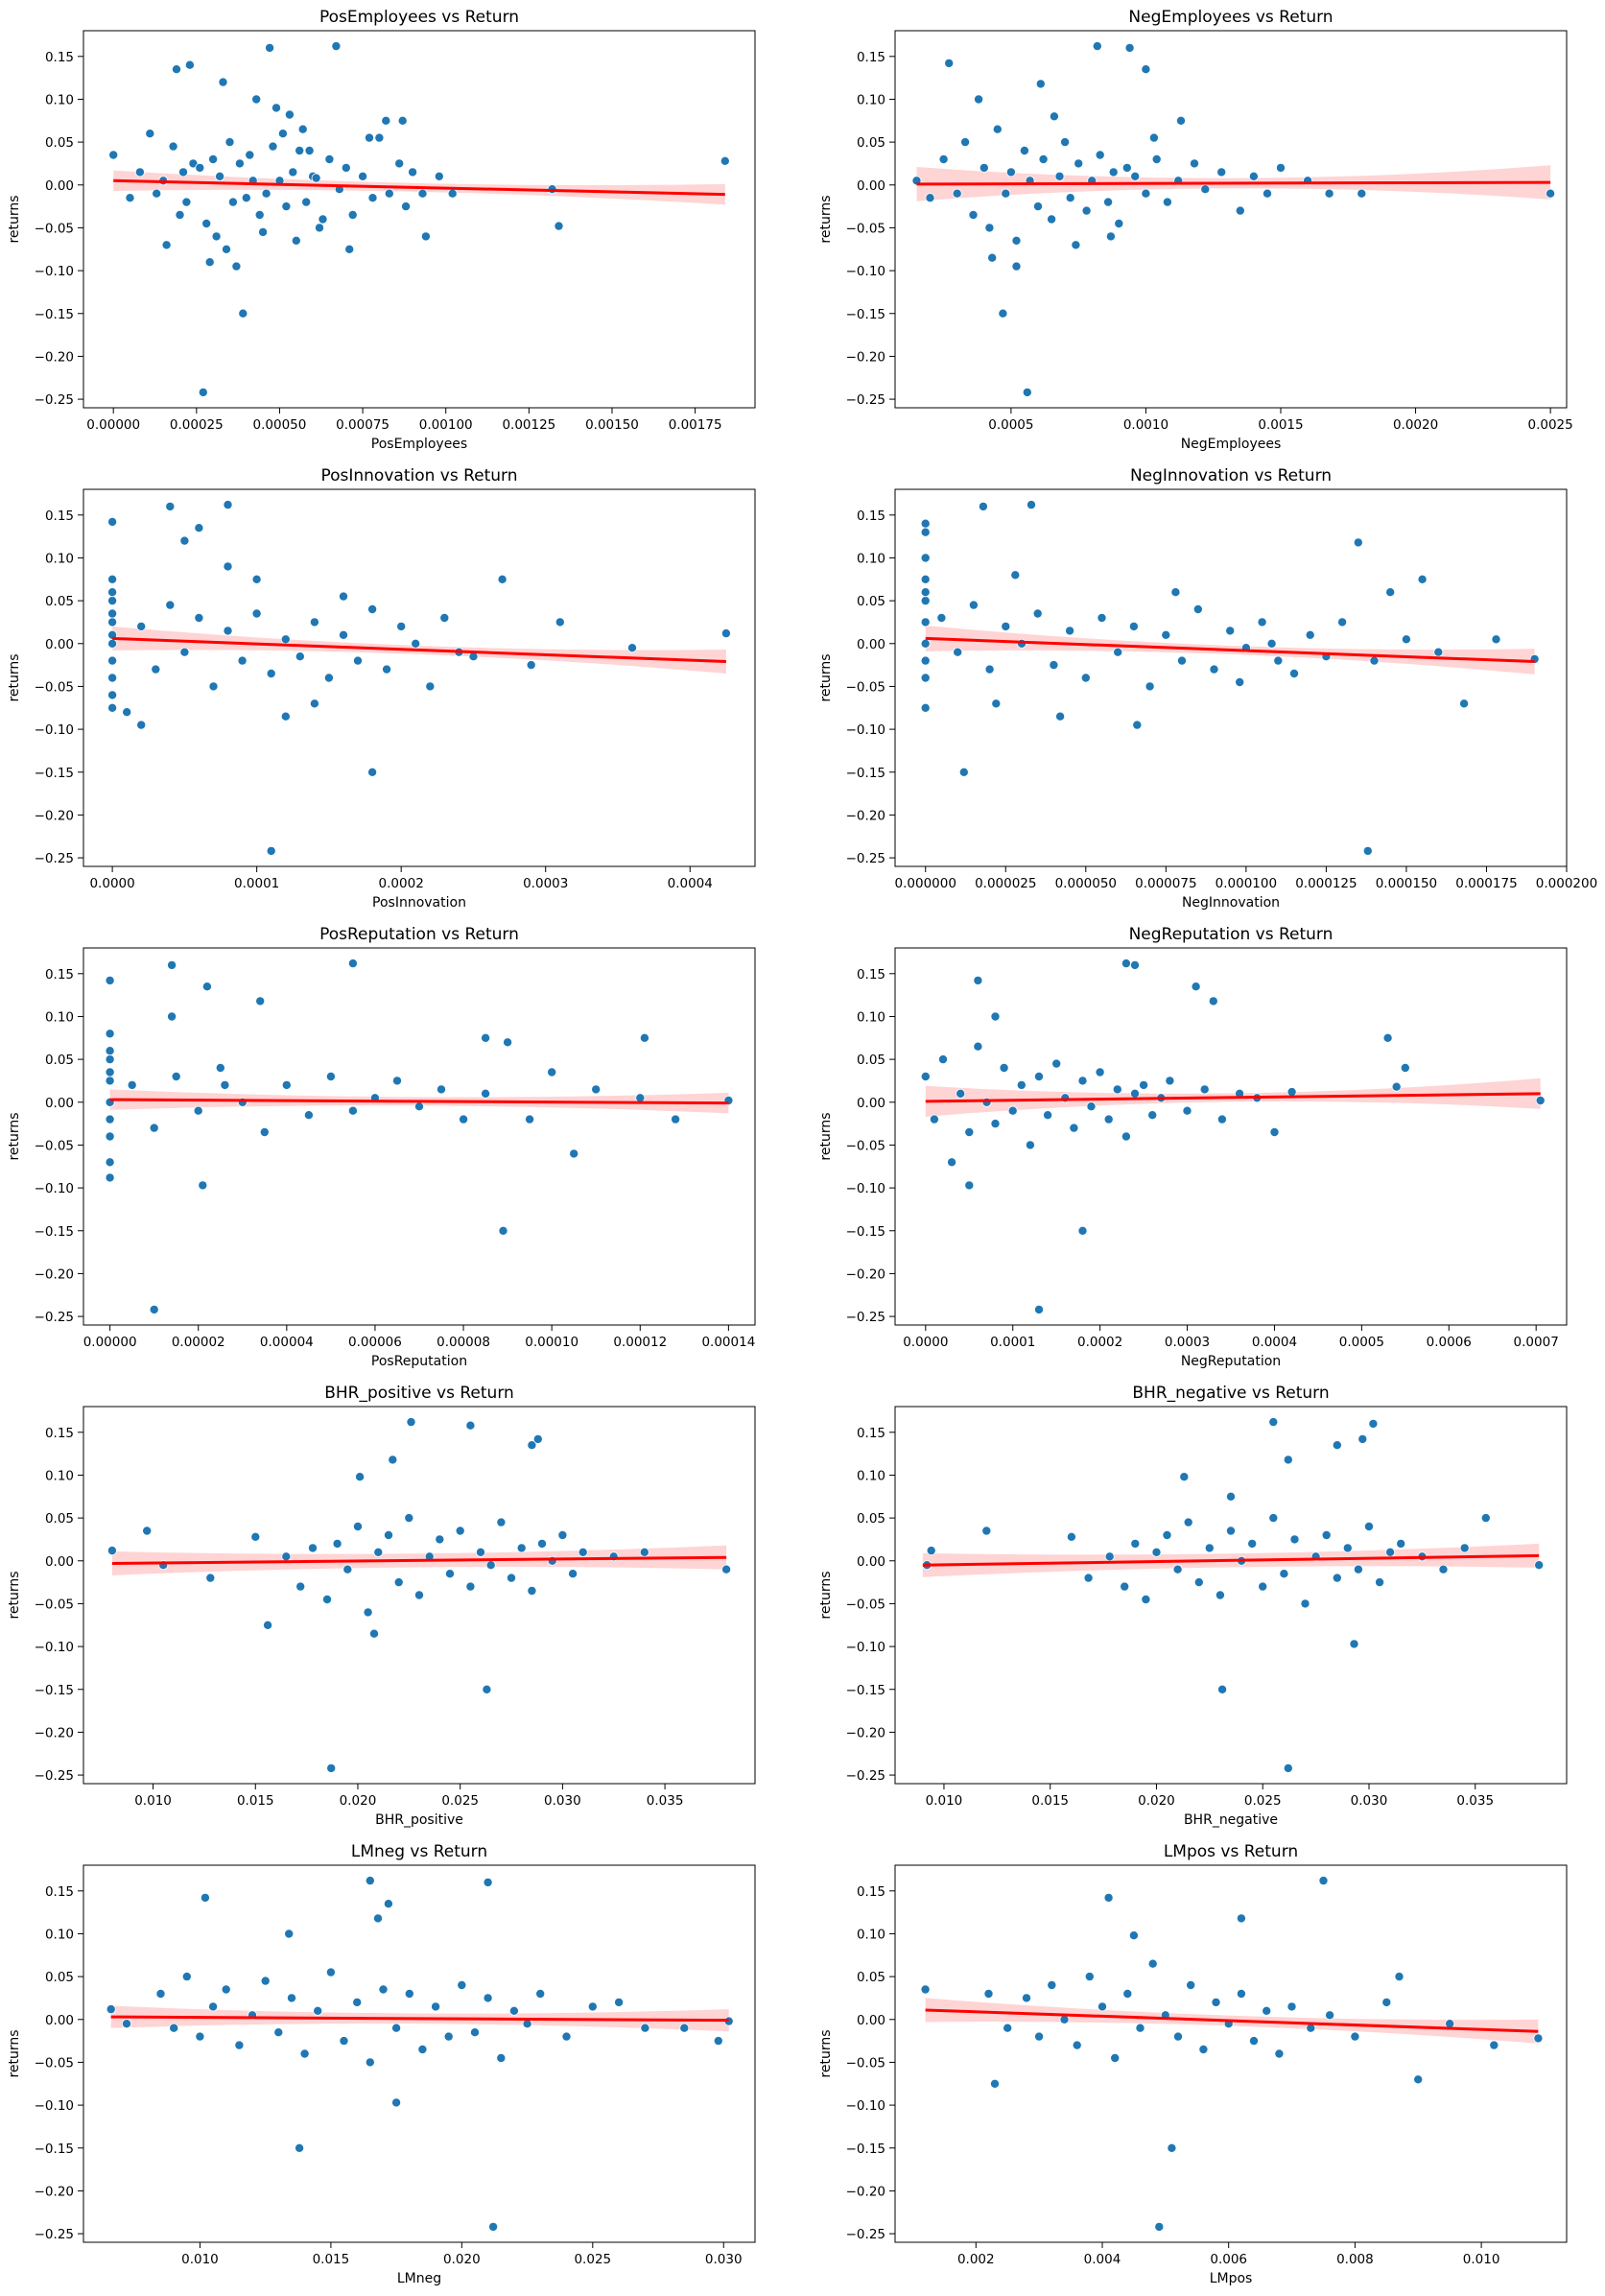  What do you see at coordinates (1233, 1097) in the screenshot?
I see `regression-line` at bounding box center [1233, 1097].